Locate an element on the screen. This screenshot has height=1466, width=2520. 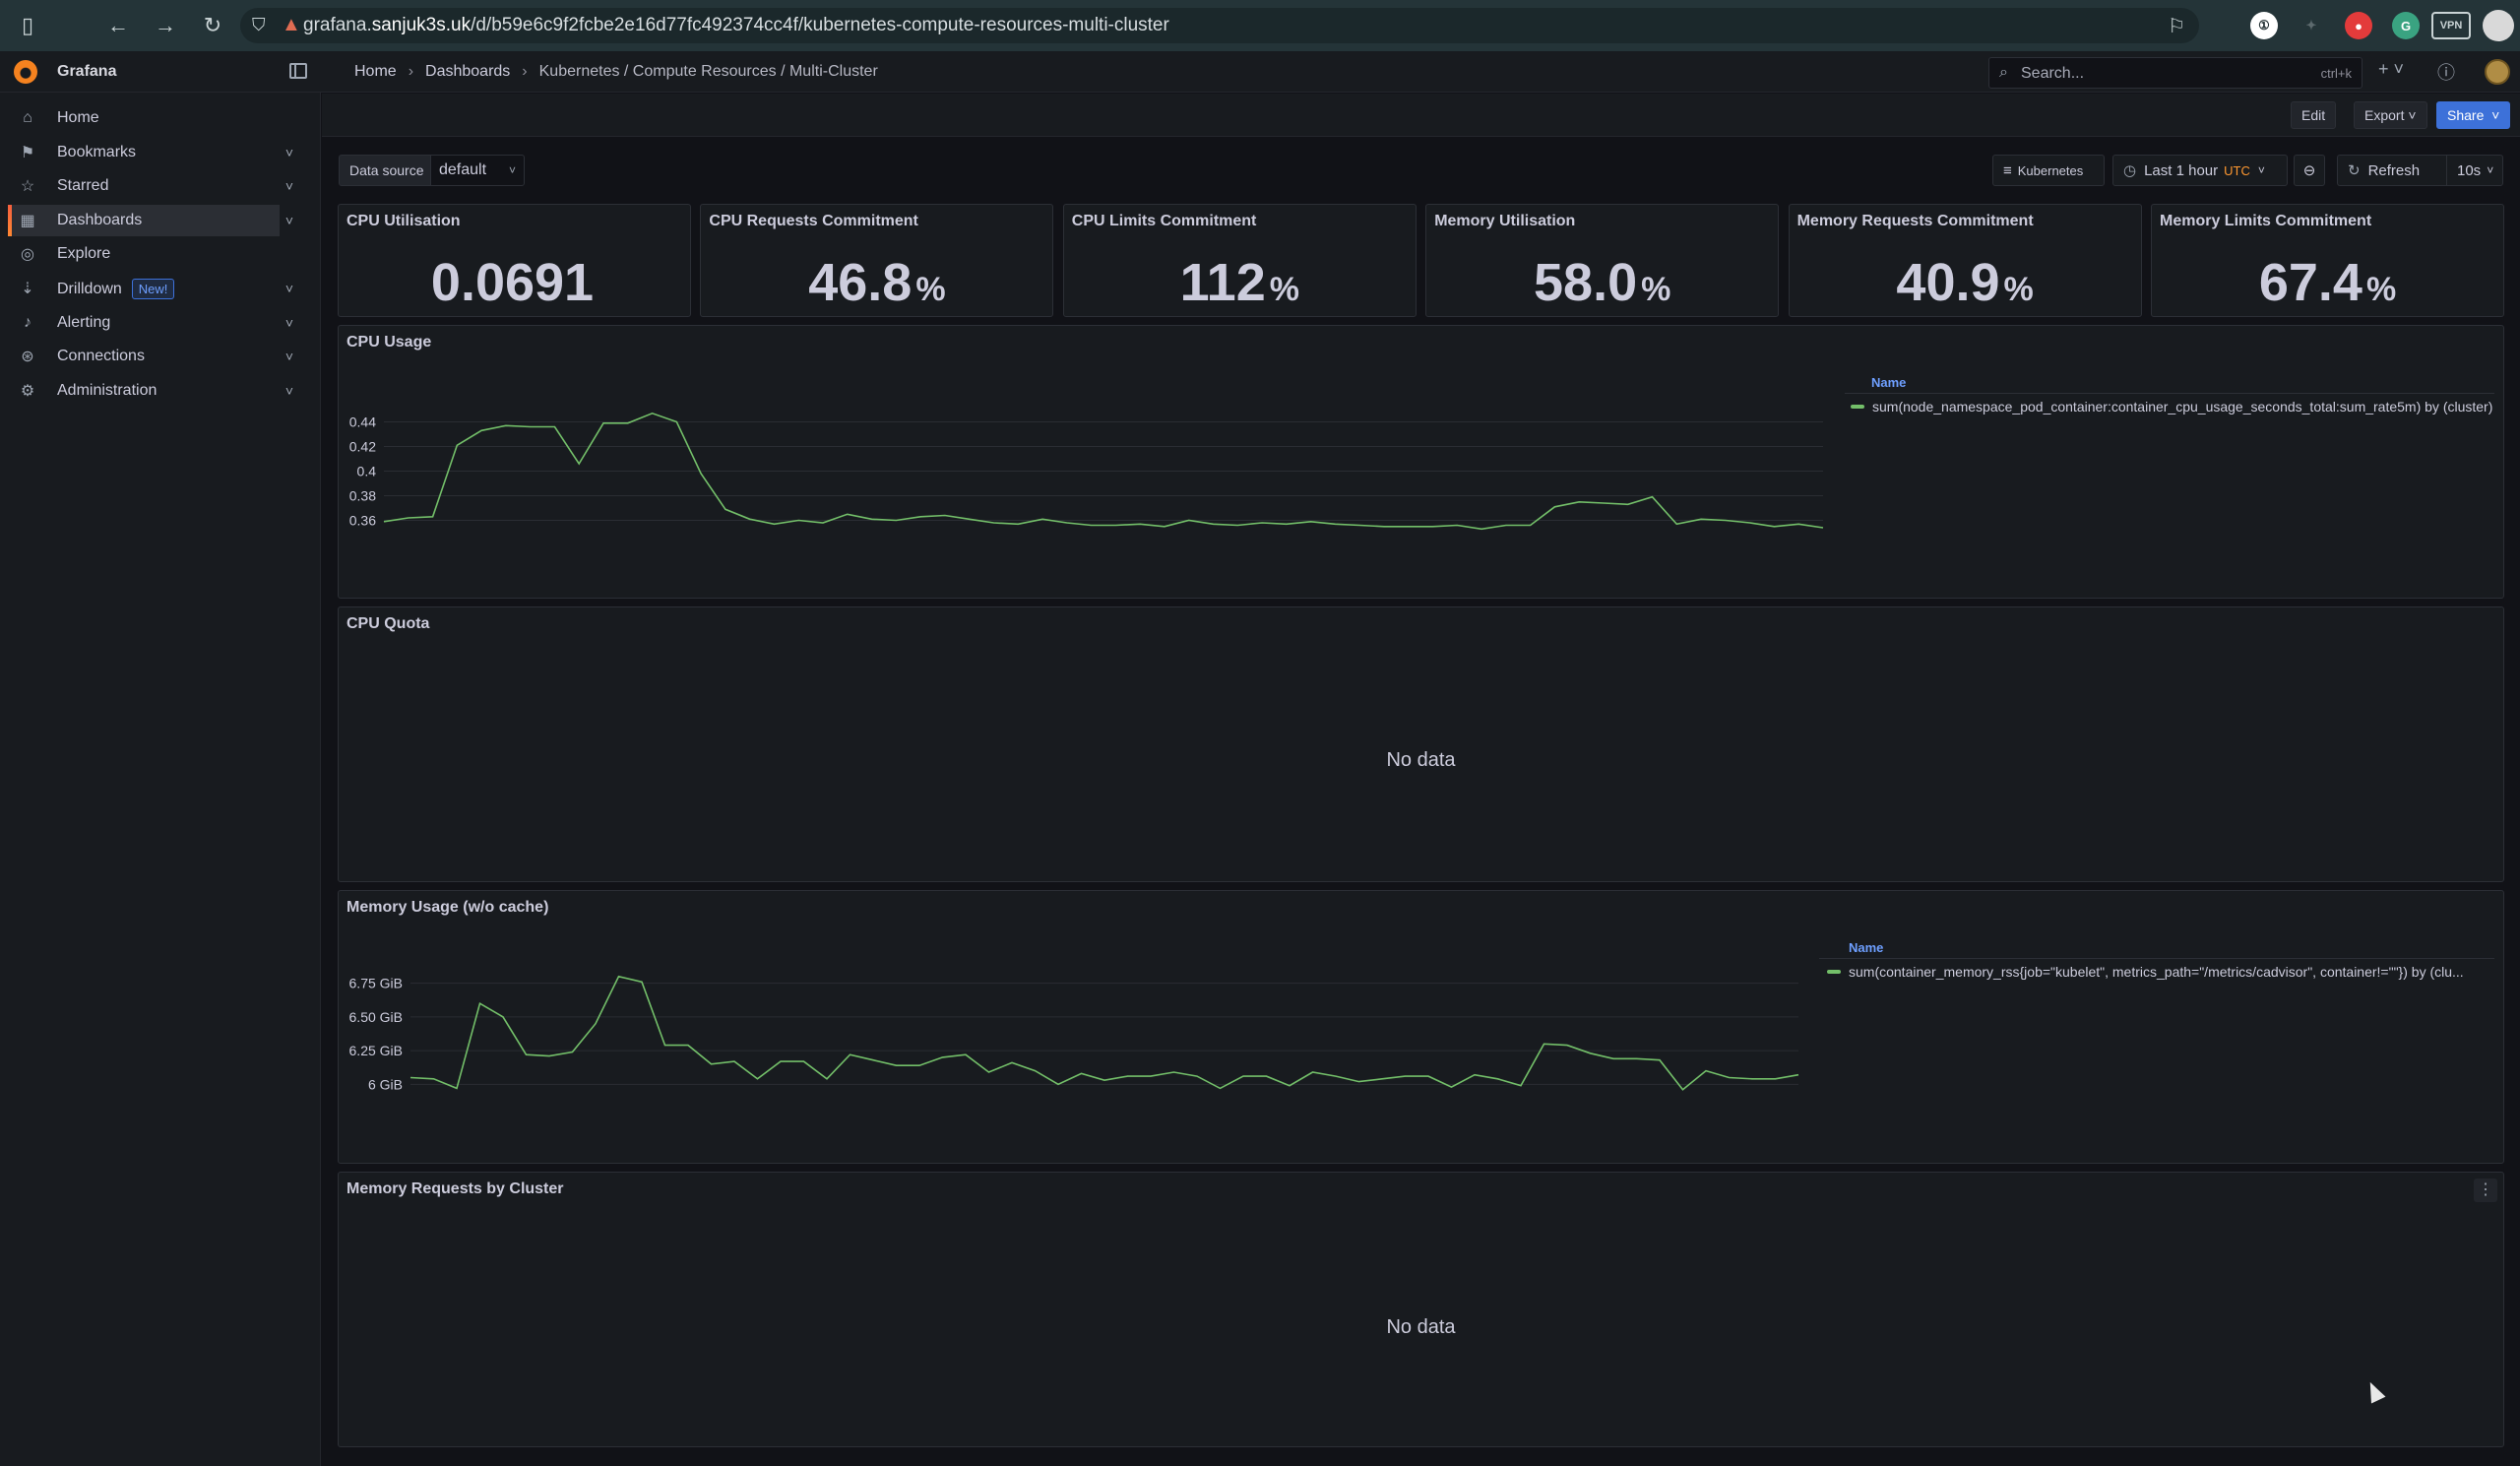
stat-unit: % is located at coordinates (2381, 290).